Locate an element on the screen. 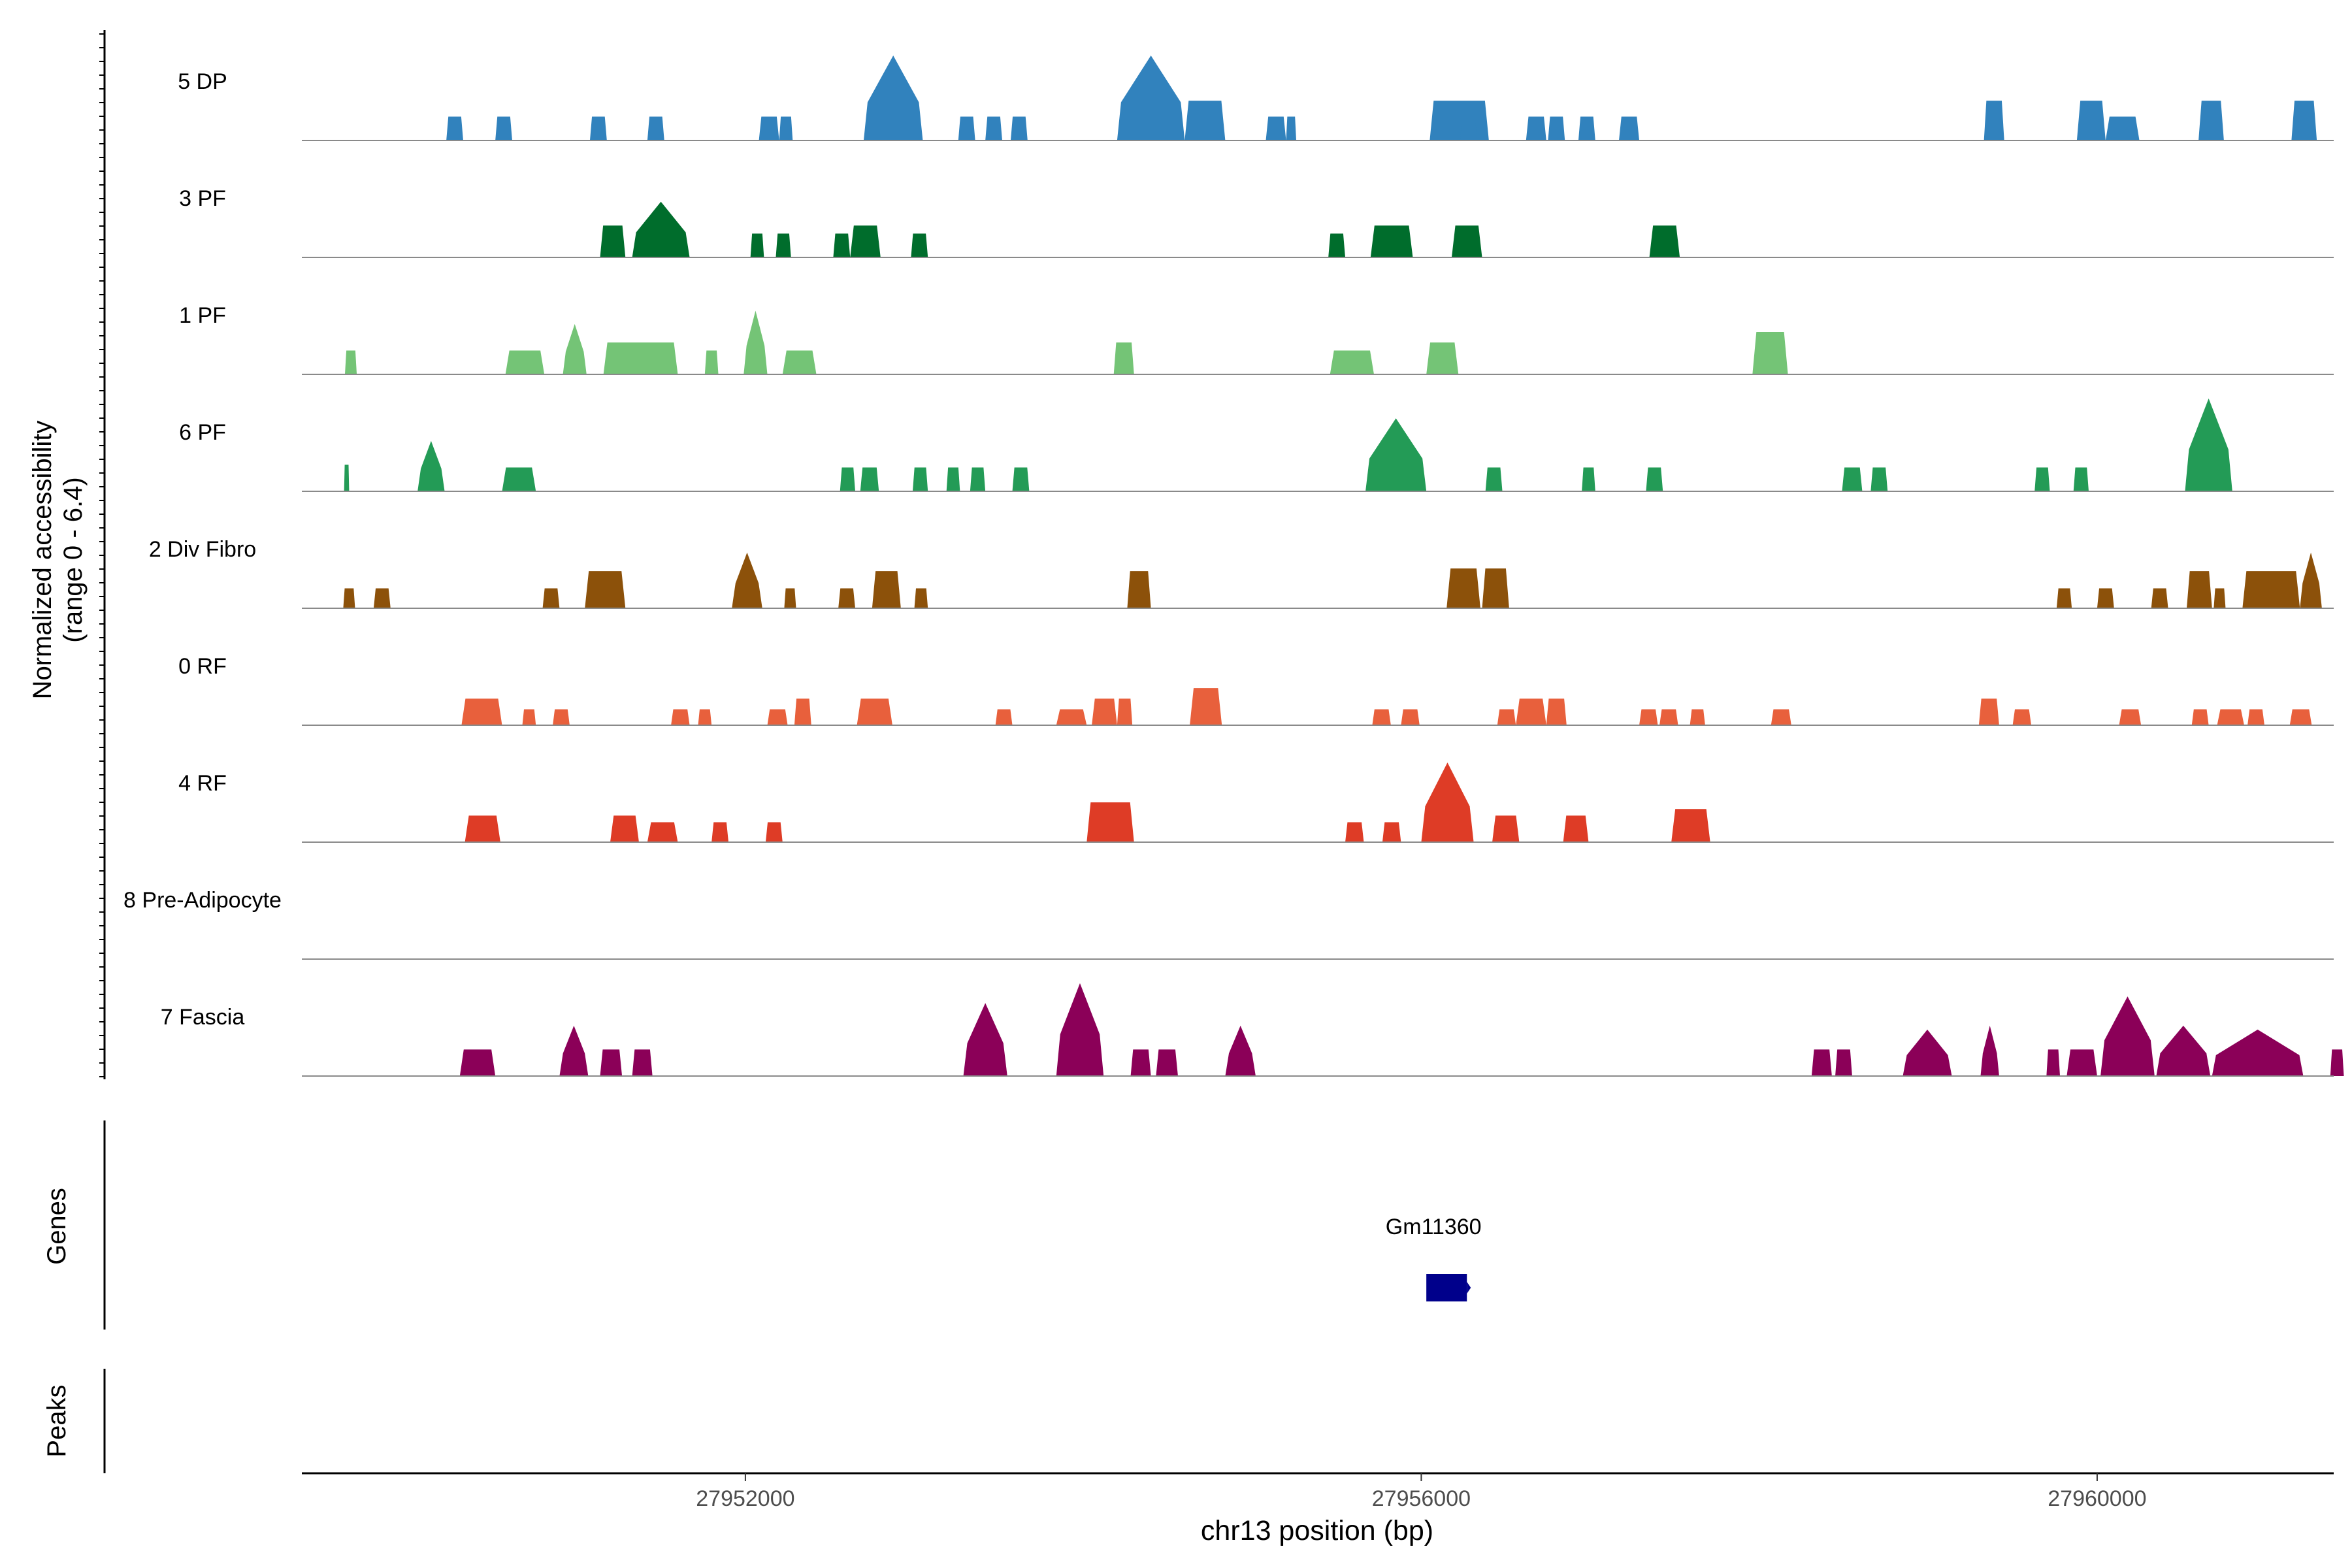  track-label: 3 PF is located at coordinates (202, 198).